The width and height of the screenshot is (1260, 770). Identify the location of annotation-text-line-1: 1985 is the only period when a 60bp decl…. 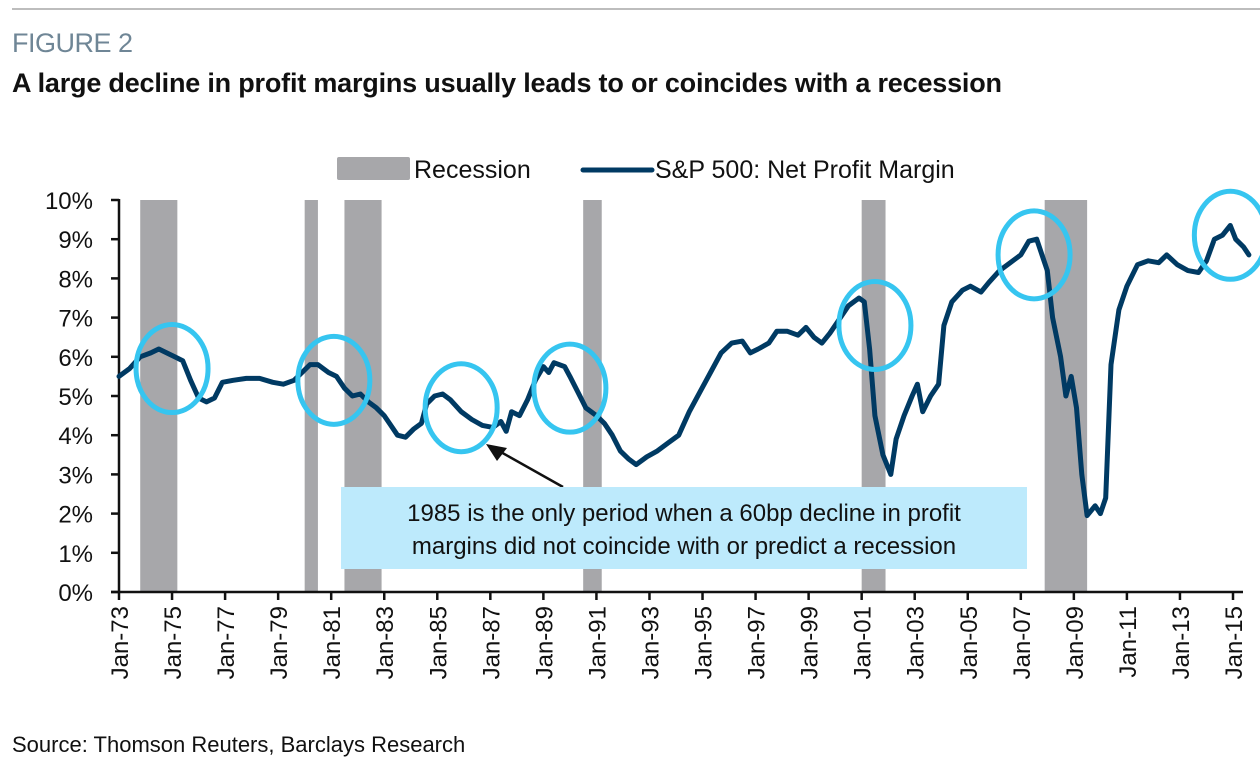
(684, 513).